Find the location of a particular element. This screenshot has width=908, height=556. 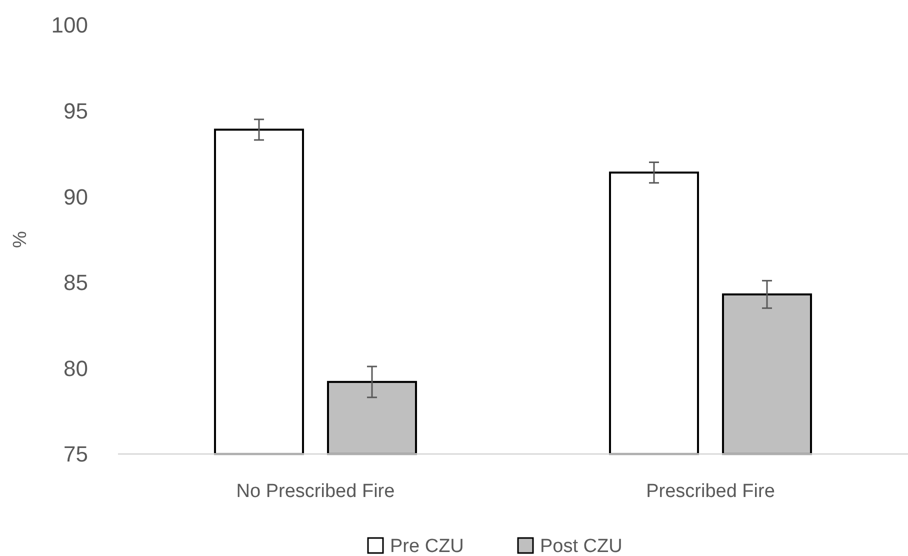

legend-label: Post CZU is located at coordinates (581, 546).